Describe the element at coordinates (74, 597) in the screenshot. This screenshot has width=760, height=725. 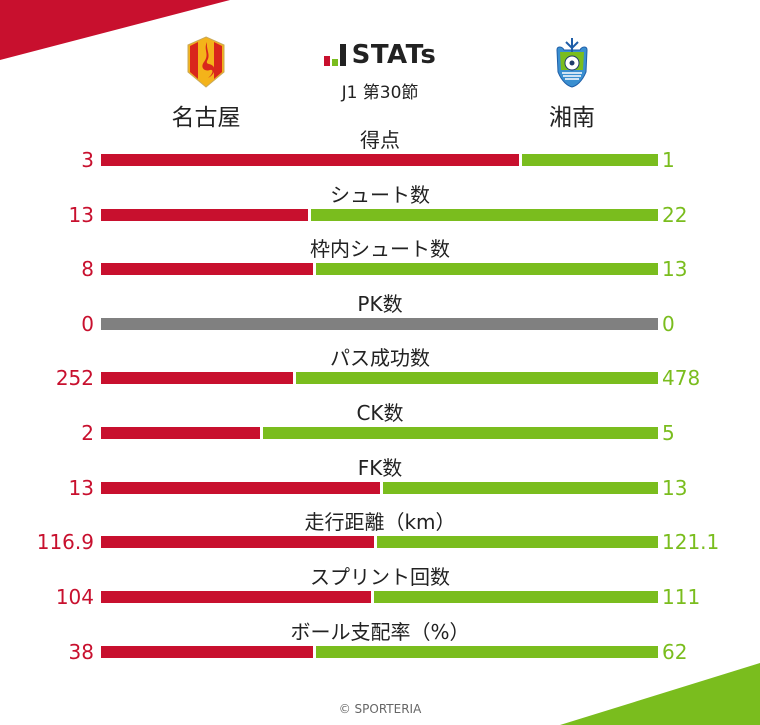
I see `home-value: 104` at that location.